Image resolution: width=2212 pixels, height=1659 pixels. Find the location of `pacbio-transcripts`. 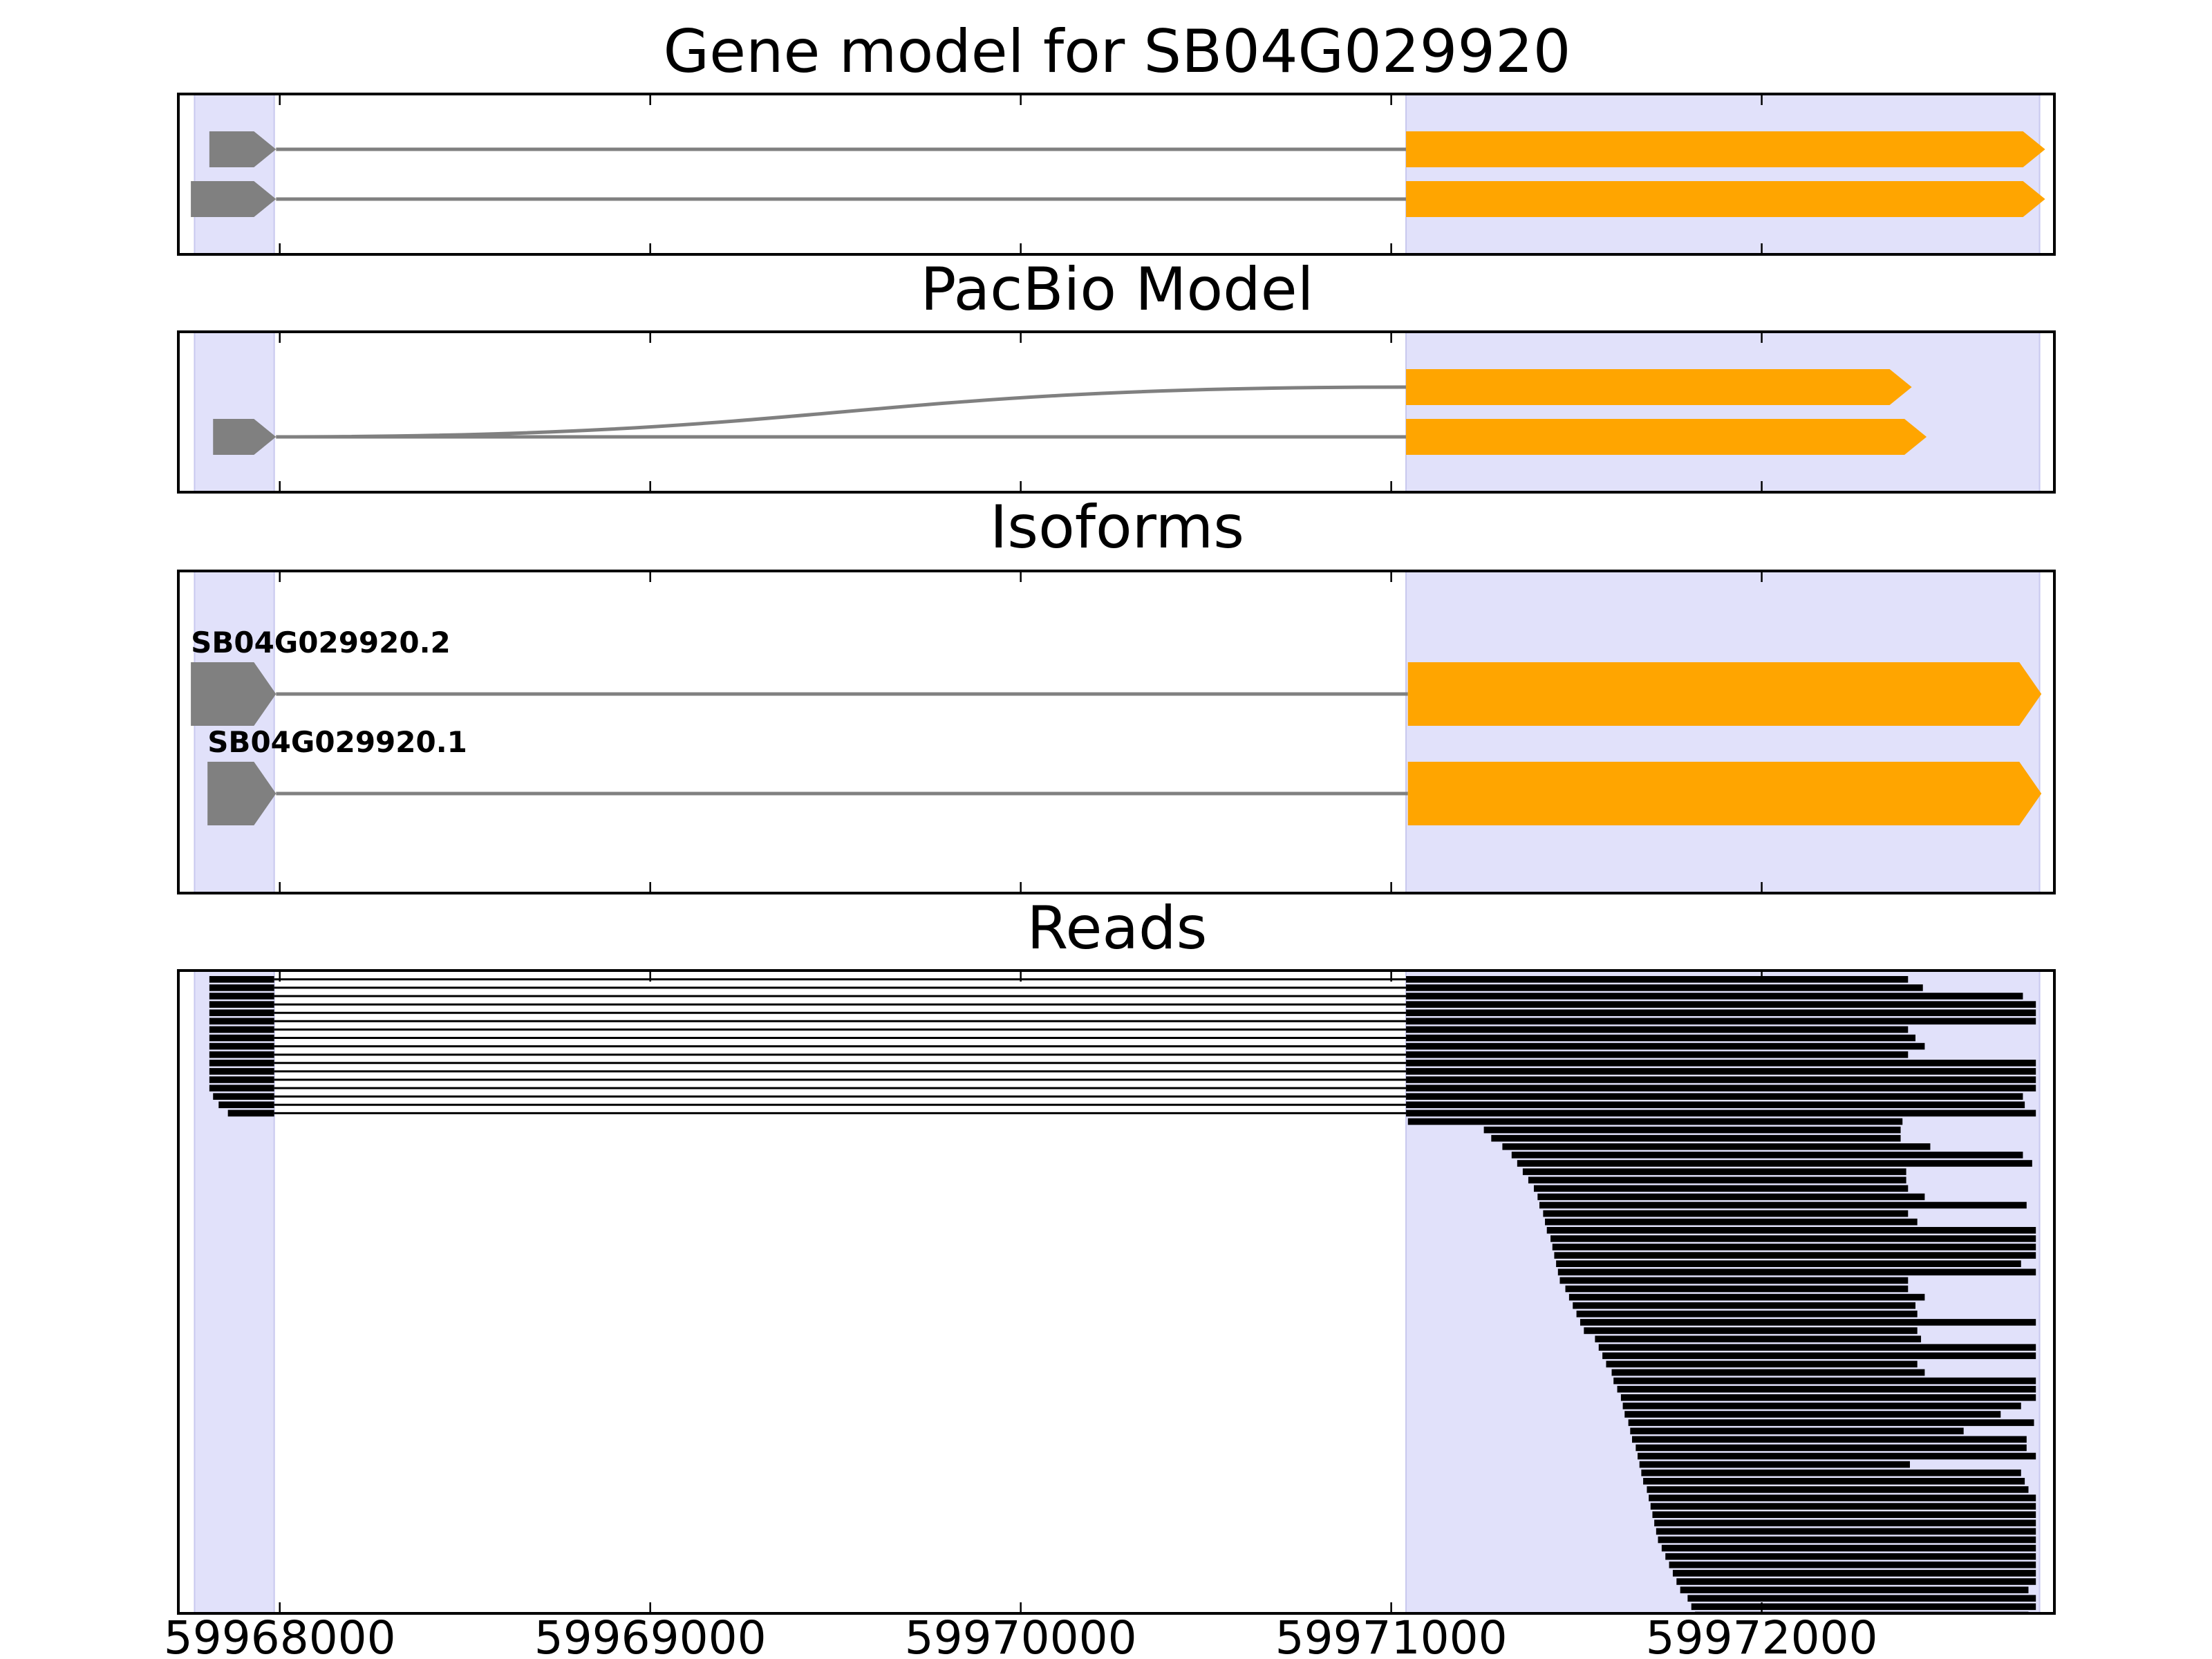

pacbio-transcripts is located at coordinates (1070, 412).